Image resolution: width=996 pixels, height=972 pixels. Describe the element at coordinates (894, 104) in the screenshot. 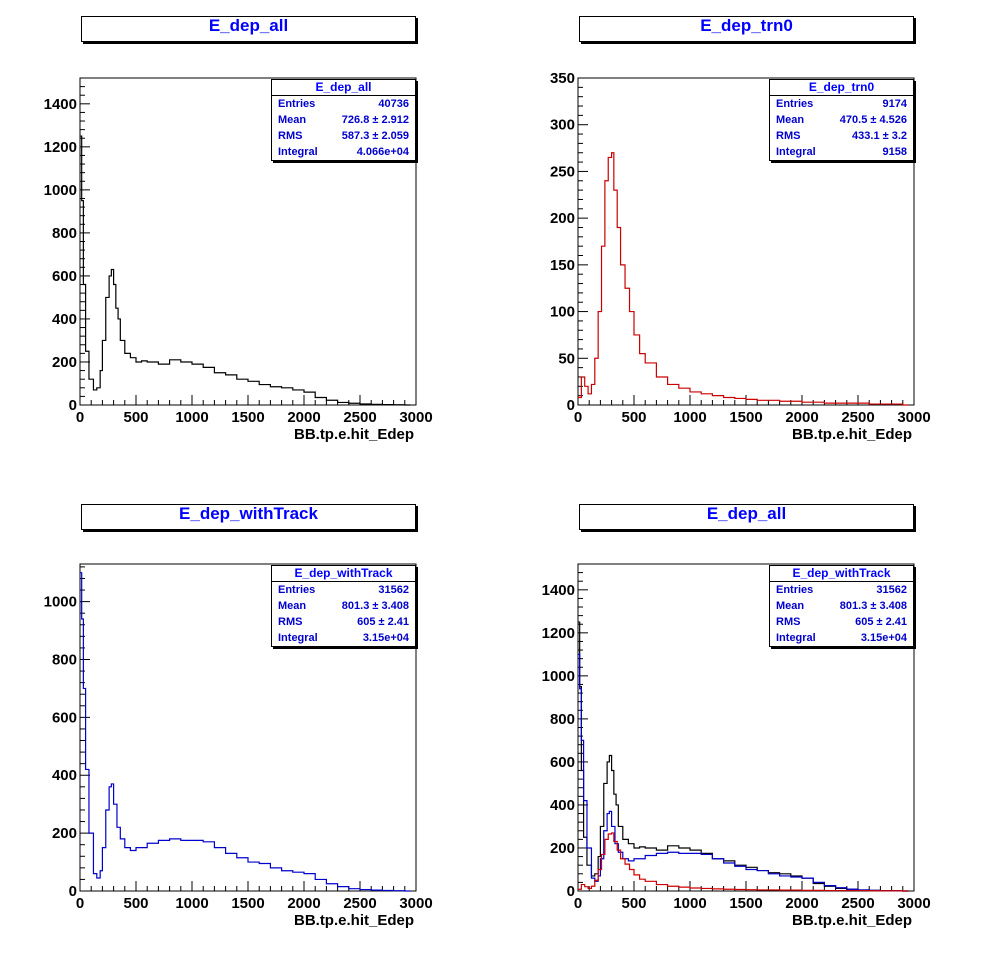

I see `stats-entries-value: 9174` at that location.